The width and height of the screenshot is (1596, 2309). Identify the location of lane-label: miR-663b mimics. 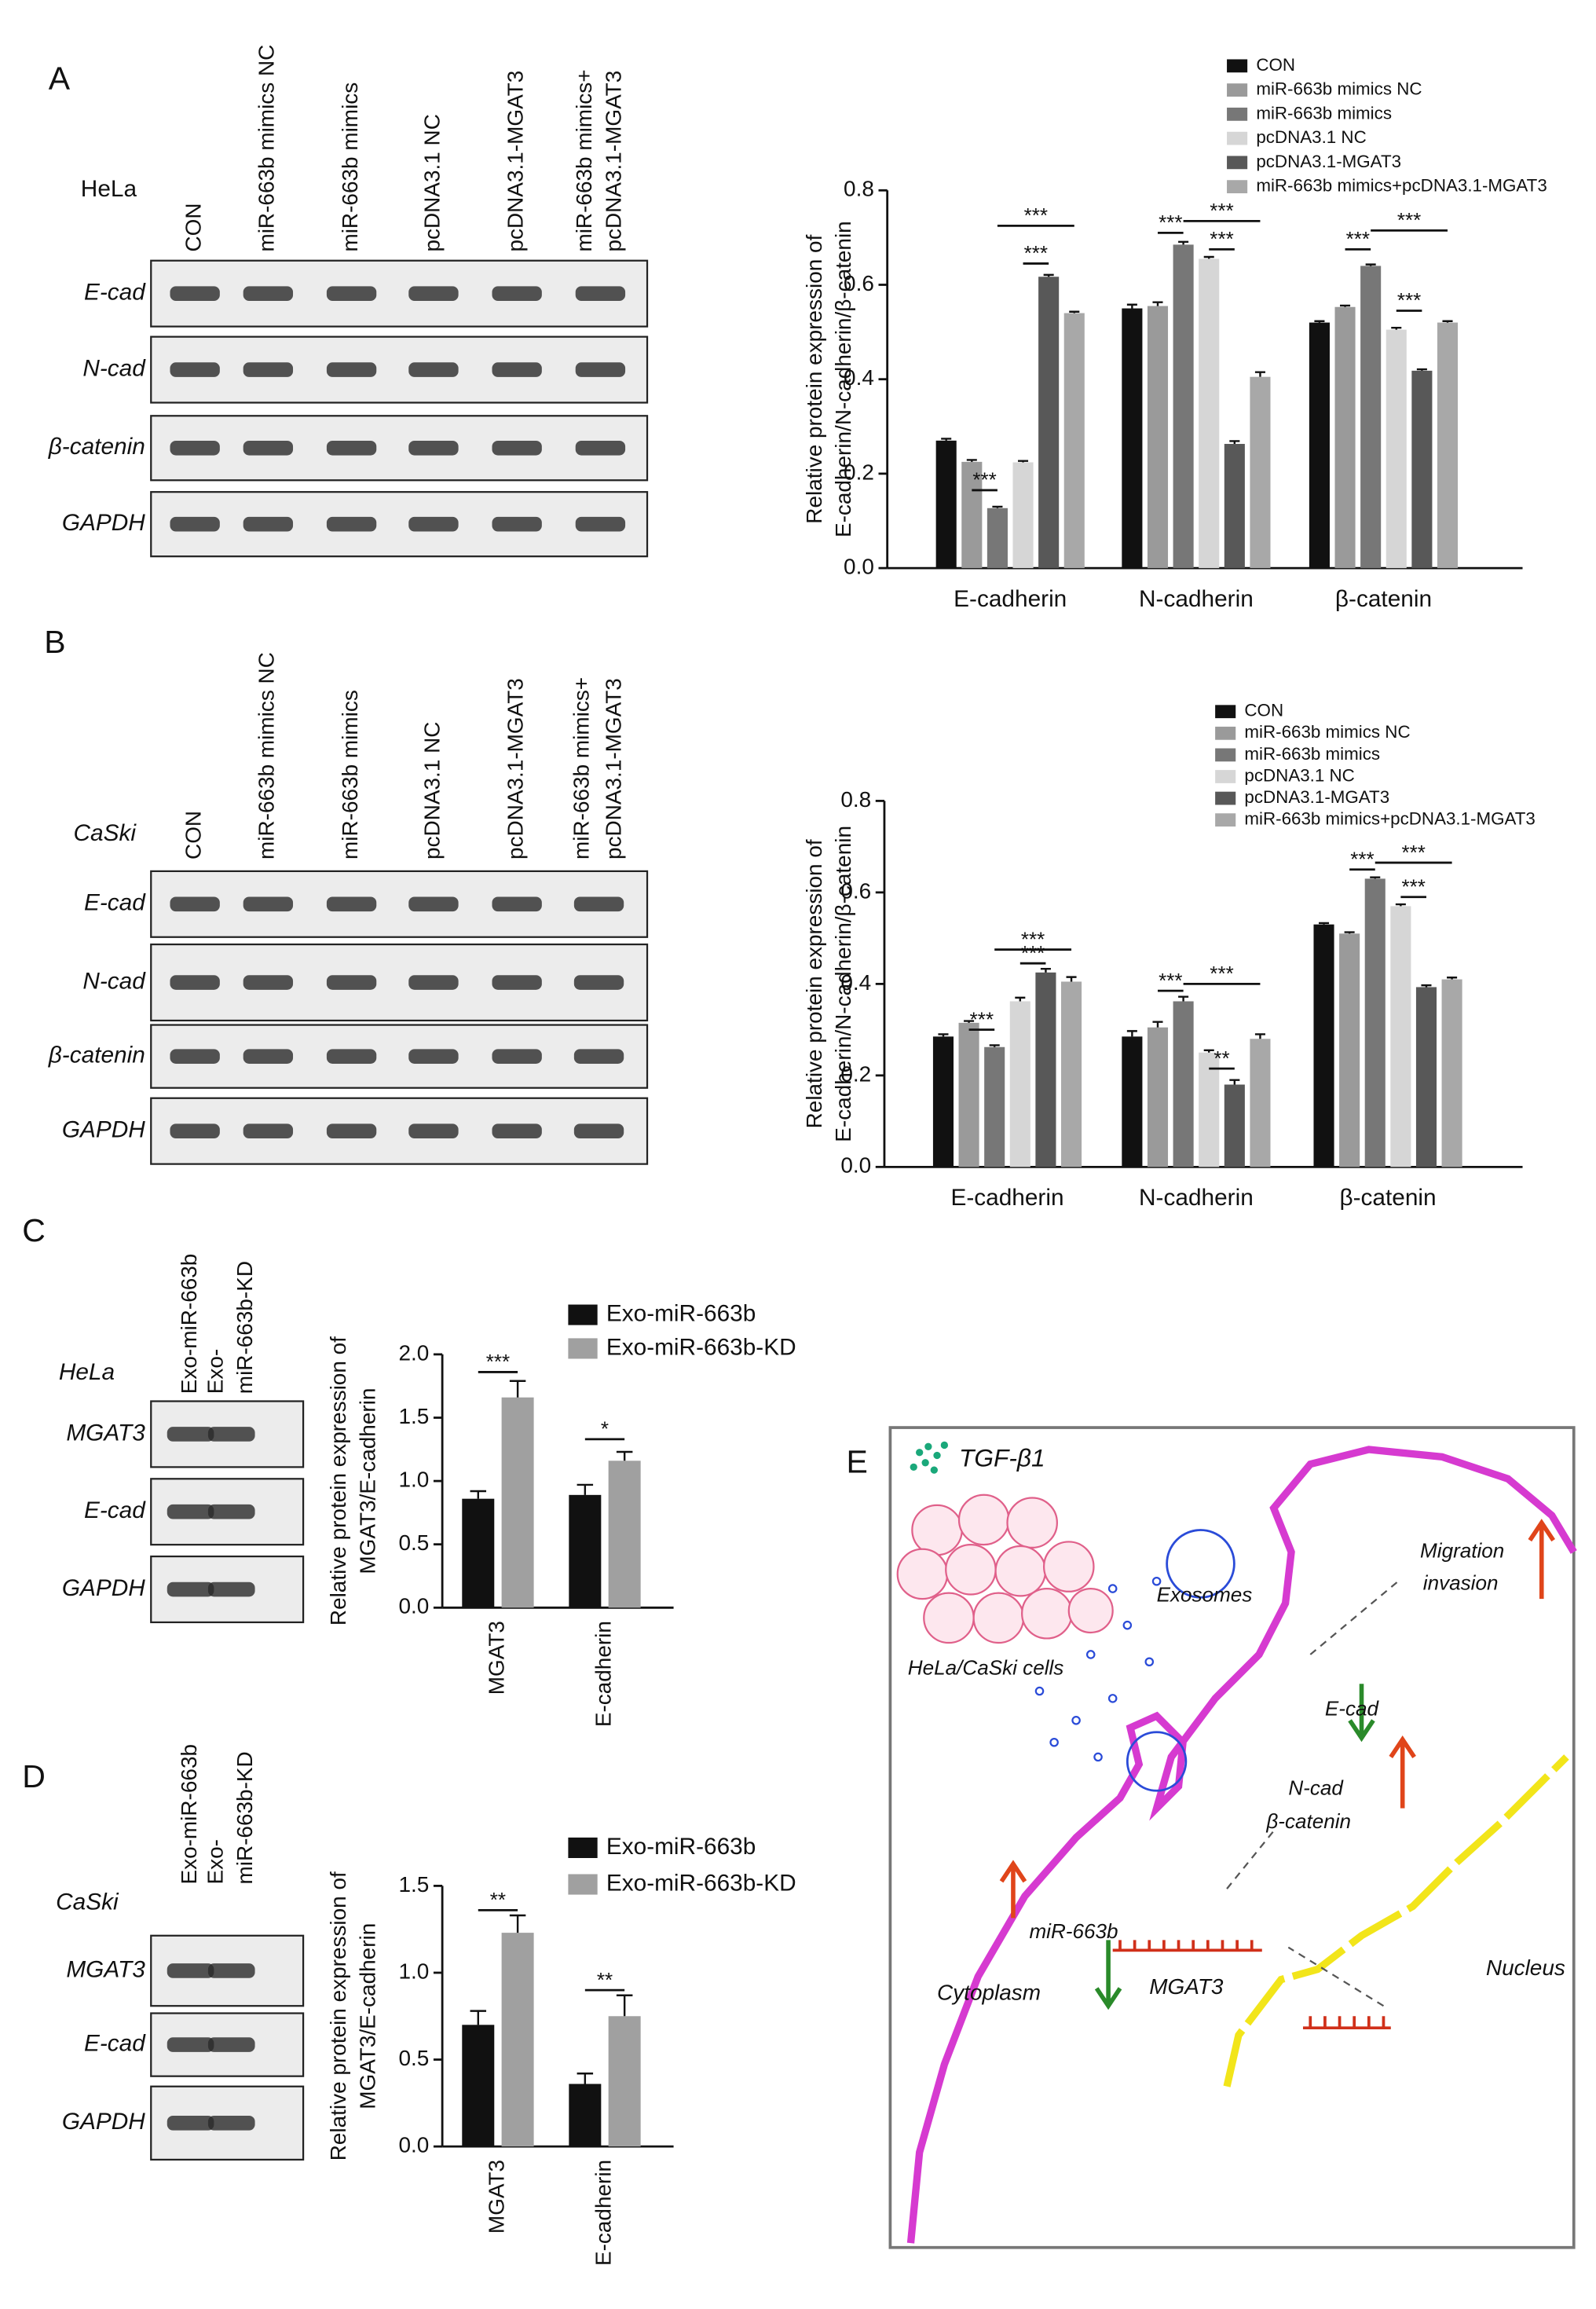
(350, 774).